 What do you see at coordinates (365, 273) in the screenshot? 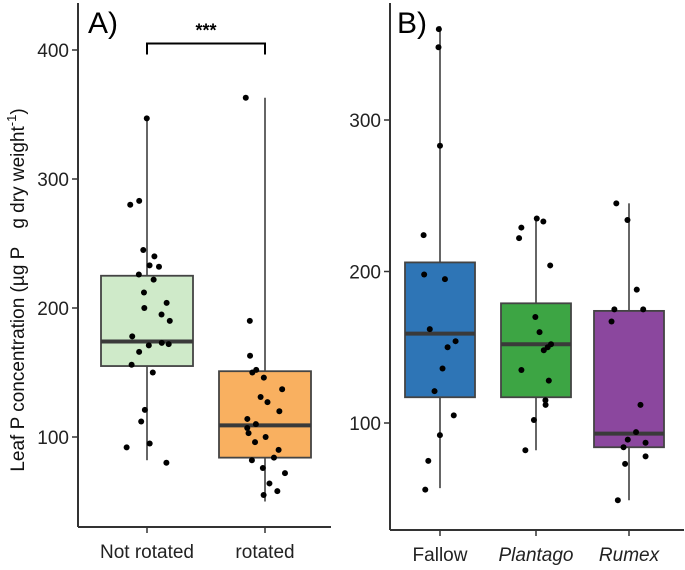
I see `y-tick-label: 200` at bounding box center [365, 273].